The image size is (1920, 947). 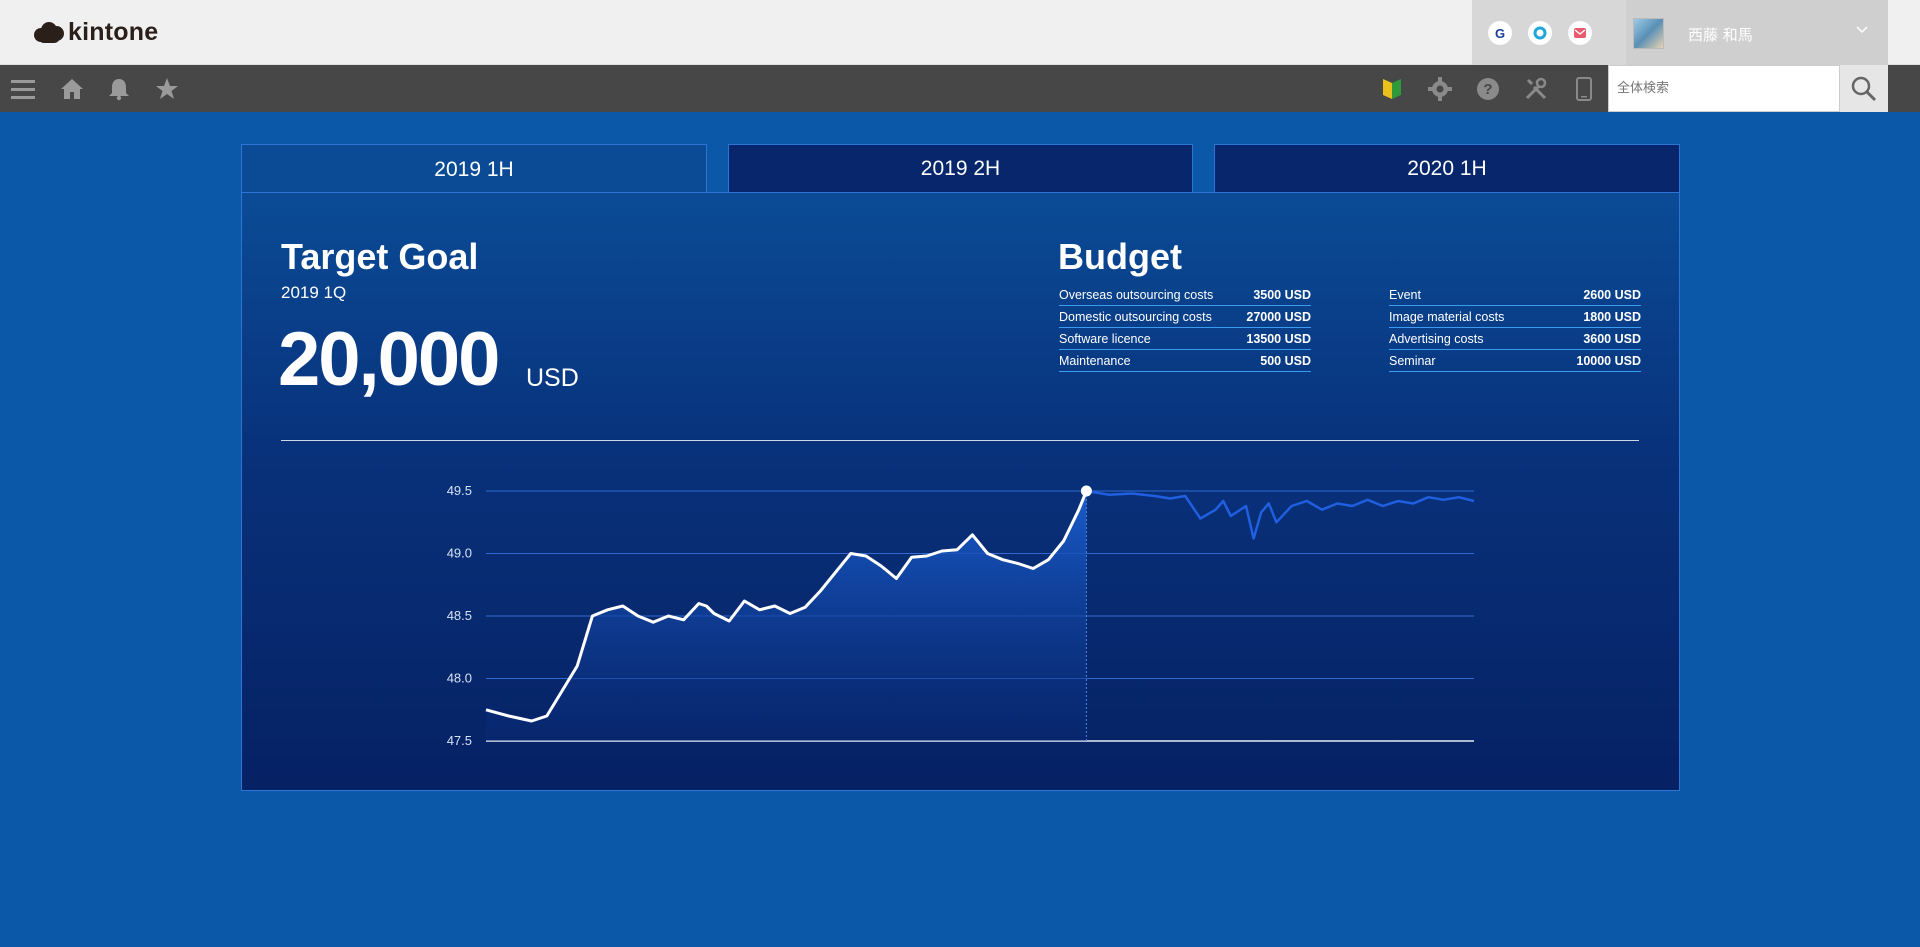 What do you see at coordinates (1724, 88) in the screenshot?
I see `search-input` at bounding box center [1724, 88].